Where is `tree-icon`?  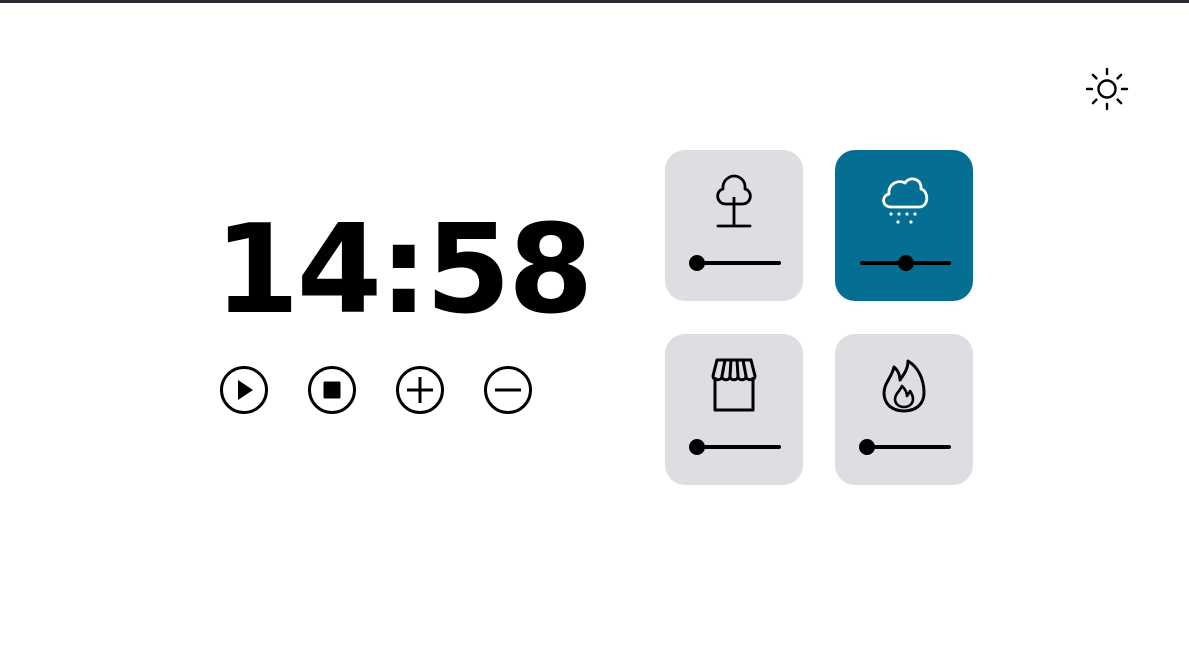
tree-icon is located at coordinates (734, 201).